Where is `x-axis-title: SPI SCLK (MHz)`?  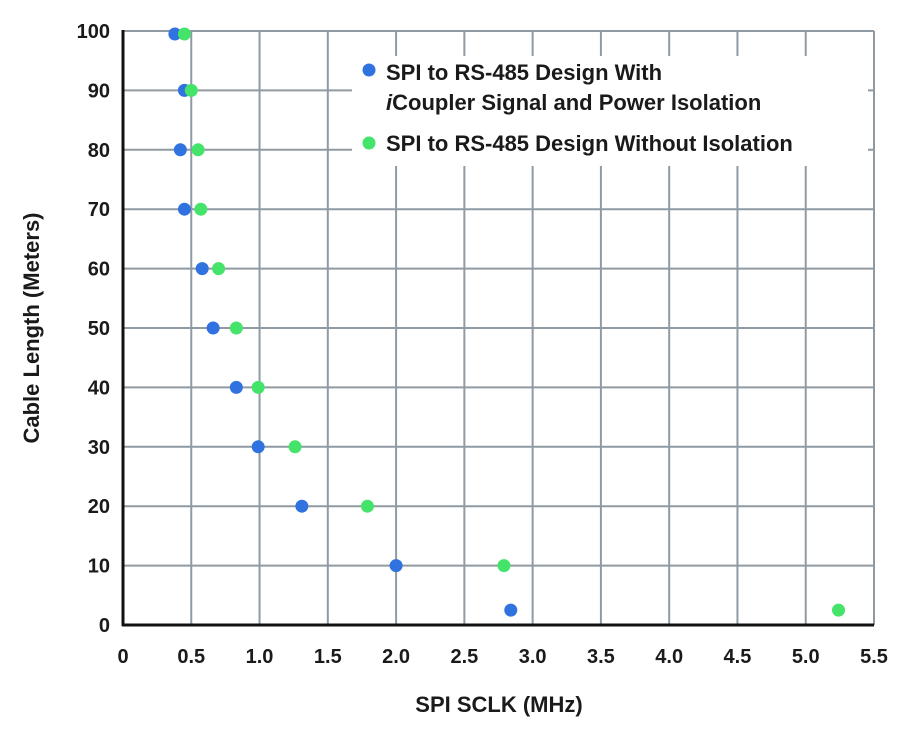
x-axis-title: SPI SCLK (MHz) is located at coordinates (498, 704).